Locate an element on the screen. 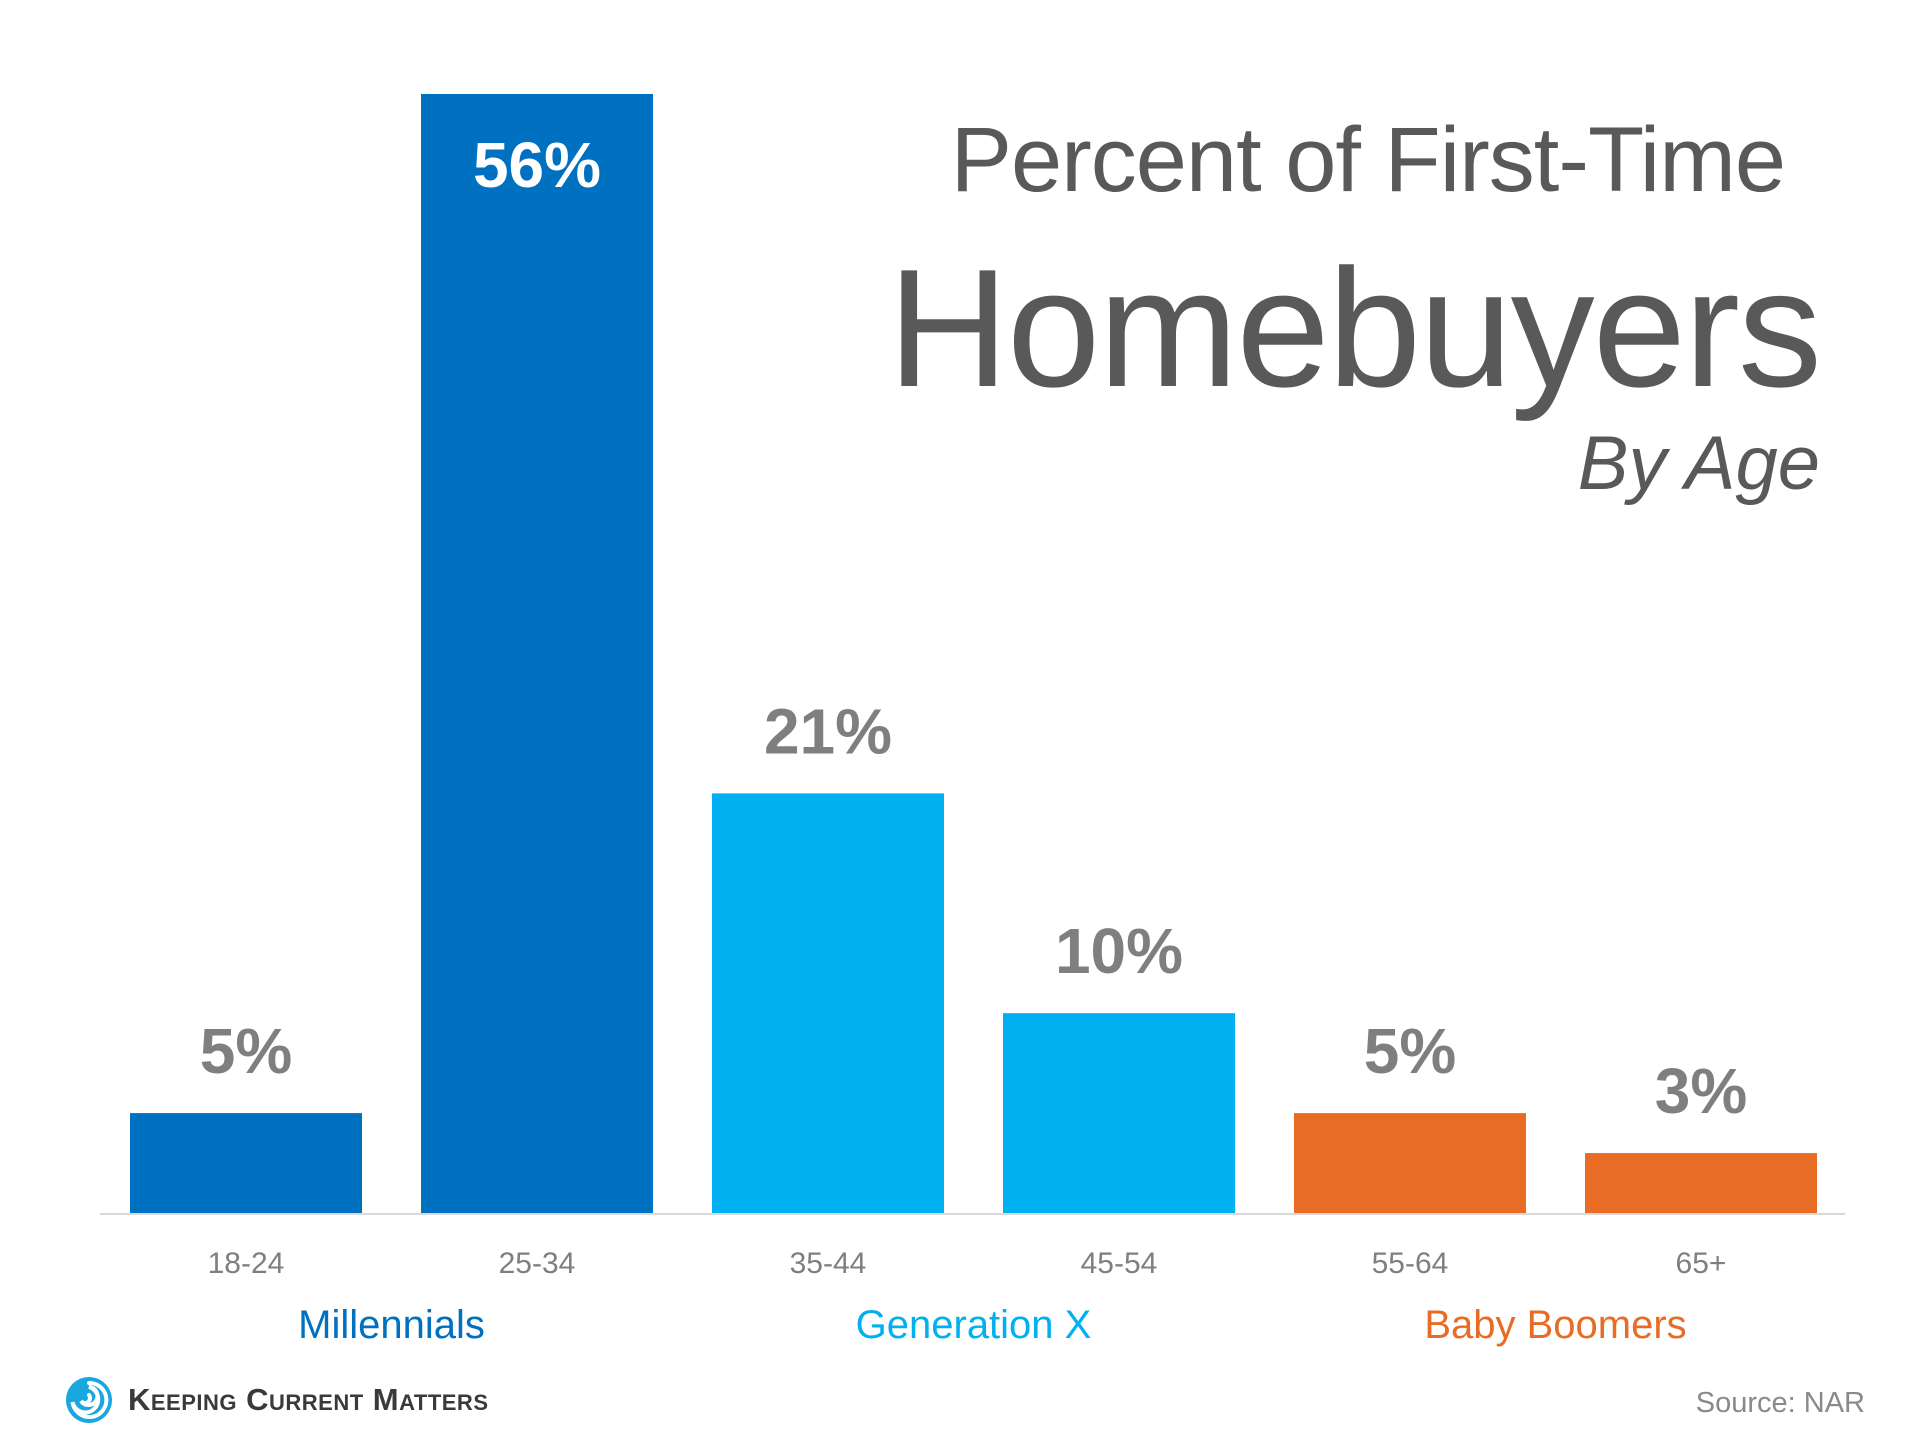  source-note: Source: NAR is located at coordinates (1780, 1403).